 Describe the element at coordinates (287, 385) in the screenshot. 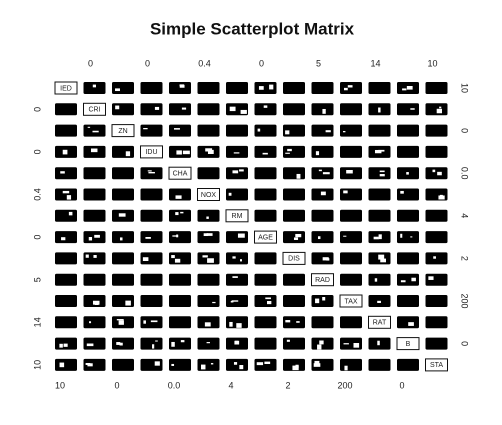

I see `bottom-tick-label: 2` at that location.